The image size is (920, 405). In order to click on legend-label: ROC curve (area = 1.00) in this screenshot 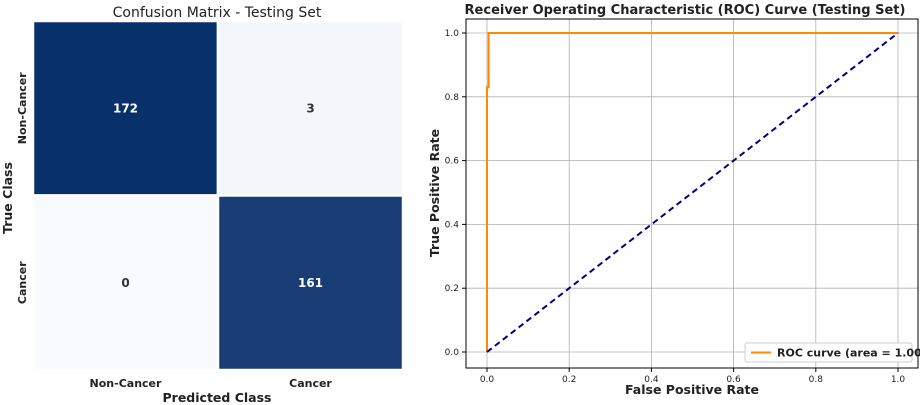, I will do `click(848, 353)`.